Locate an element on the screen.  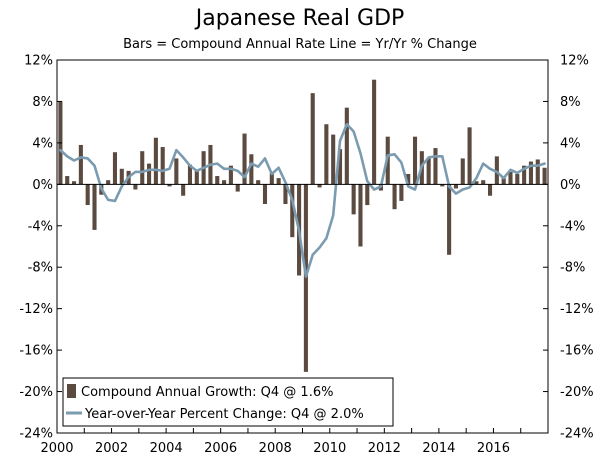
bar-q4 is located at coordinates (80, 164).